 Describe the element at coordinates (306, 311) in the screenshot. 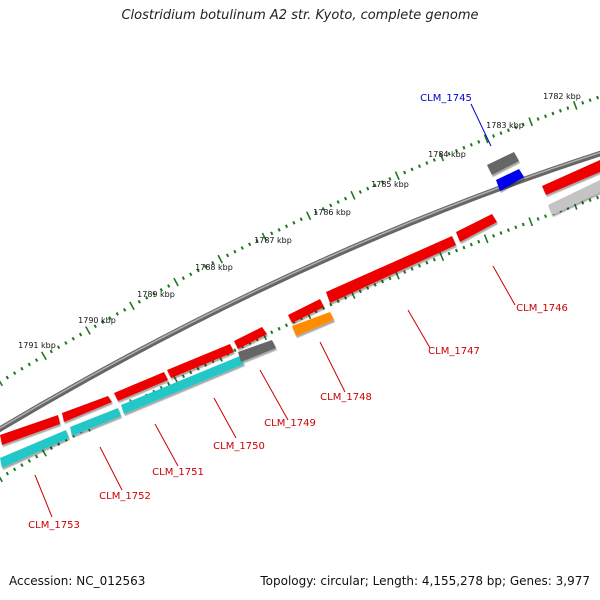

I see `gene-arrow-clm-1748-fwd` at that location.